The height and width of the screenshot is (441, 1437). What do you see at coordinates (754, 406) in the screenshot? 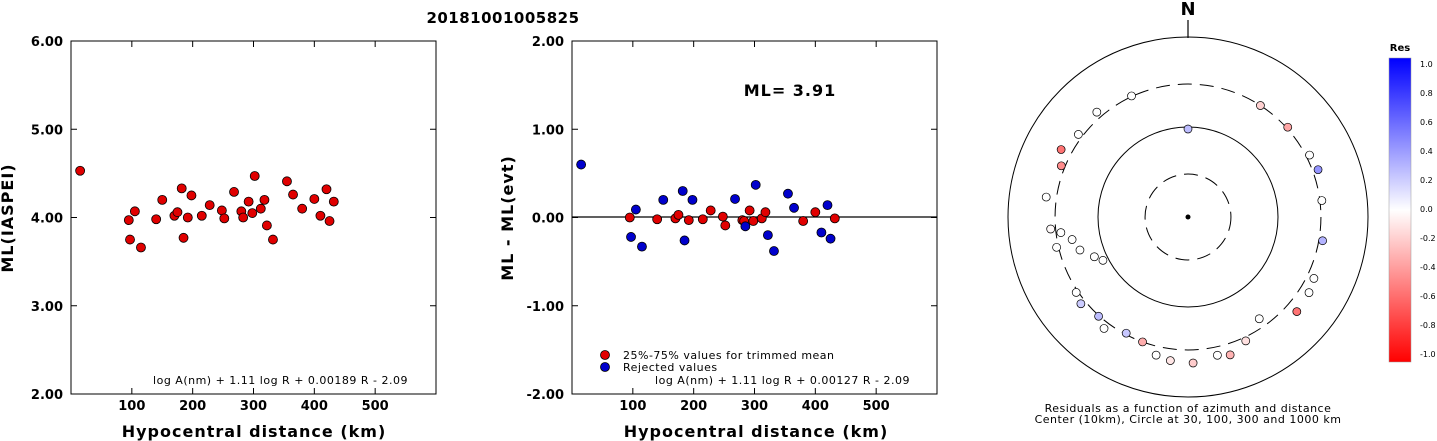
I see `x-tick-label: 300` at bounding box center [754, 406].